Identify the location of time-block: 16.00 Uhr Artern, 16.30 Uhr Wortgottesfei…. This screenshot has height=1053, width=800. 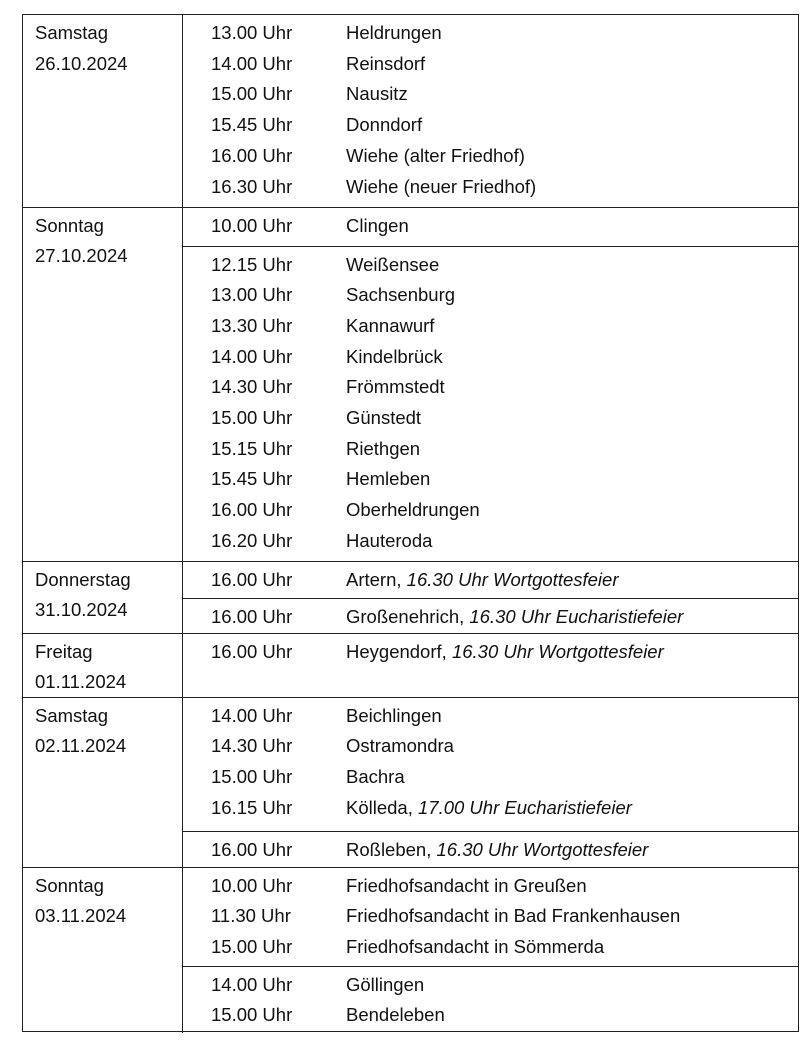
(490, 580).